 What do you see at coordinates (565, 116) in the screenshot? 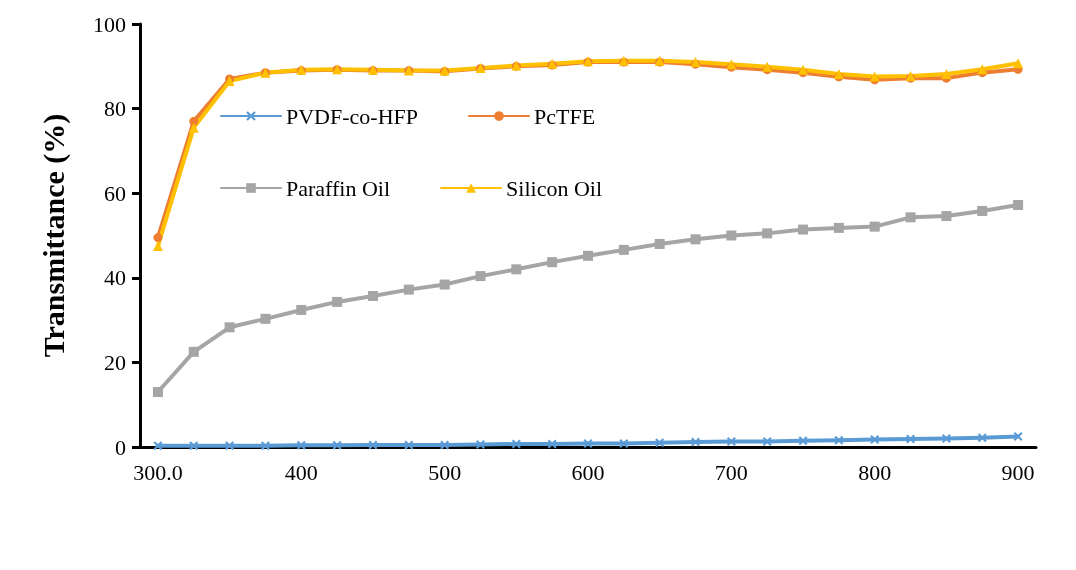
I see `legend-label: PcTFE` at bounding box center [565, 116].